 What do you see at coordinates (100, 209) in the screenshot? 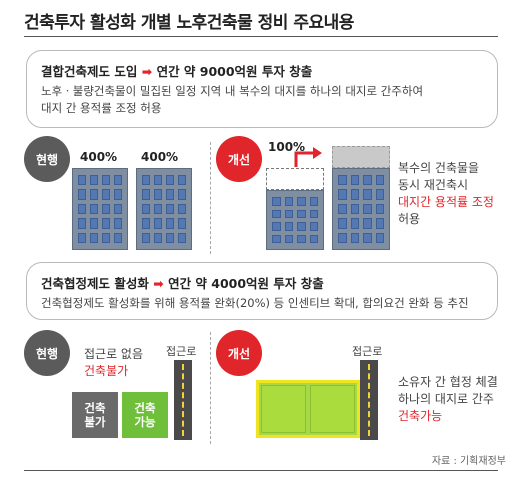
I see `building-left` at bounding box center [100, 209].